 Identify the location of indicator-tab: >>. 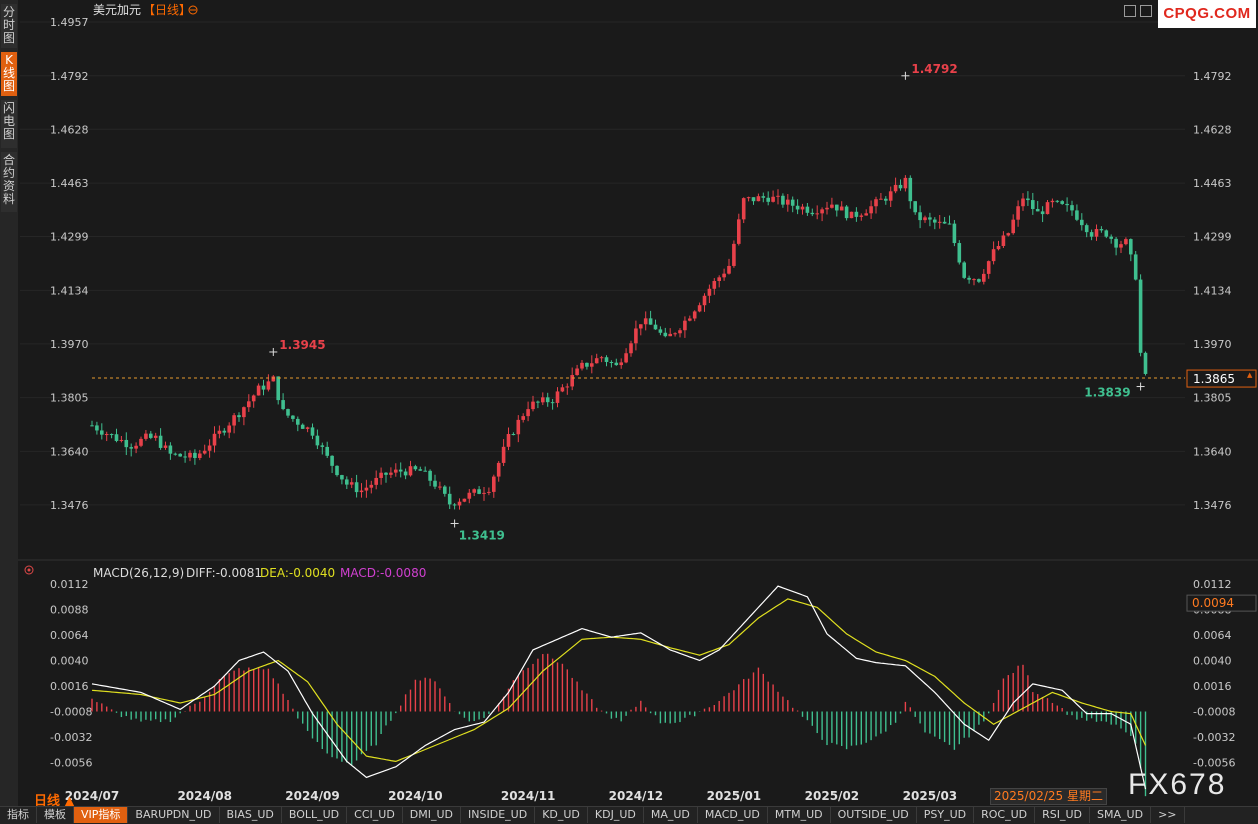
(1168, 815).